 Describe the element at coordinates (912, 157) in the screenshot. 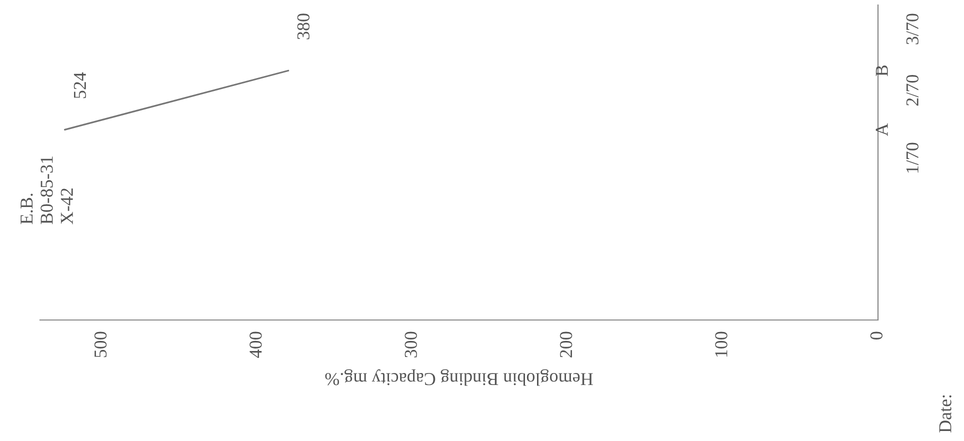

I see `y-tick-label: 1/70` at that location.